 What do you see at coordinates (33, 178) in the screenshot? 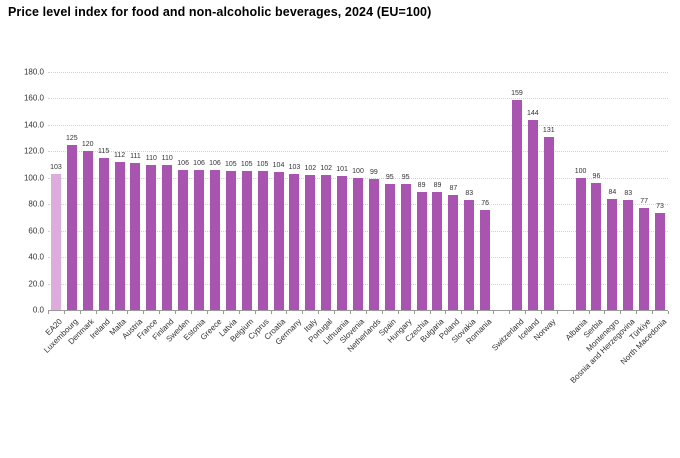
I see `y-axis-tick-label: 100.0` at bounding box center [33, 178].